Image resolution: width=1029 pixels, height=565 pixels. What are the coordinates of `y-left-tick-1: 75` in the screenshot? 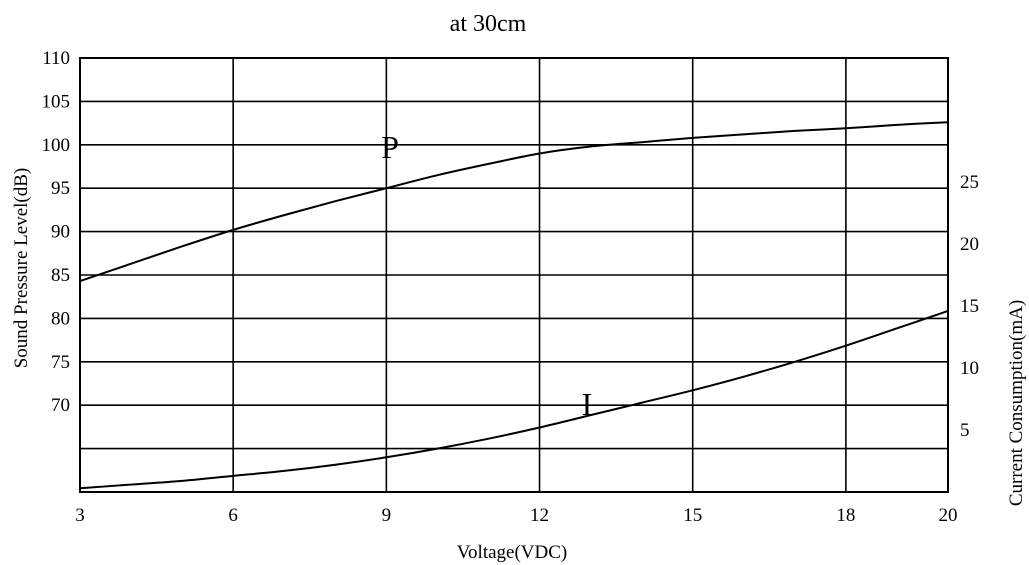 It's located at (60, 362).